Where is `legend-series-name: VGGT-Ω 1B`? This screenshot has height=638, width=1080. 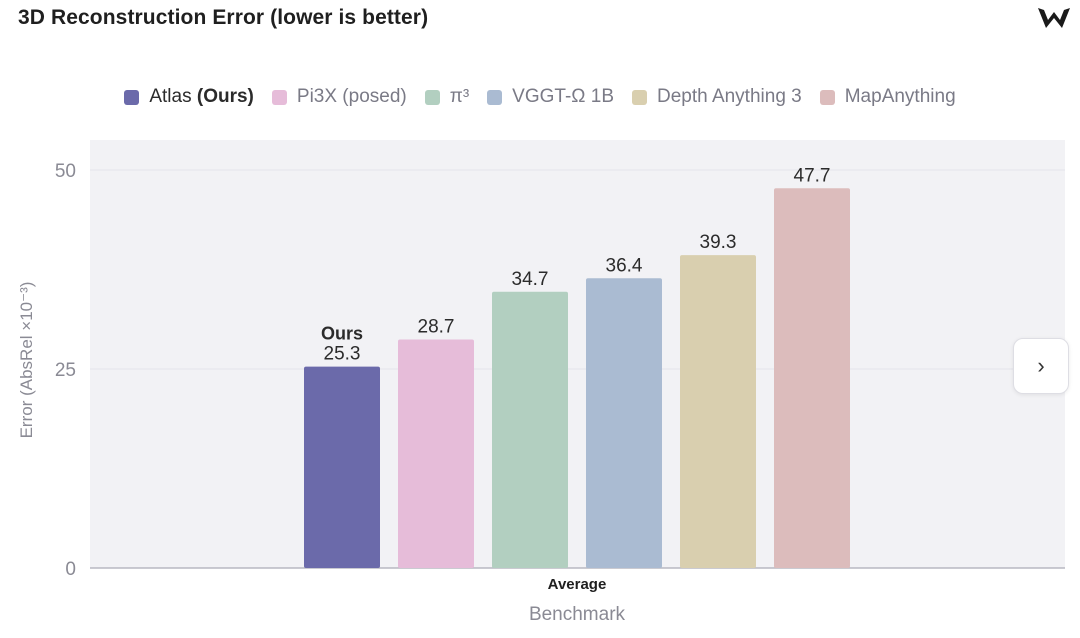 legend-series-name: VGGT-Ω 1B is located at coordinates (563, 96).